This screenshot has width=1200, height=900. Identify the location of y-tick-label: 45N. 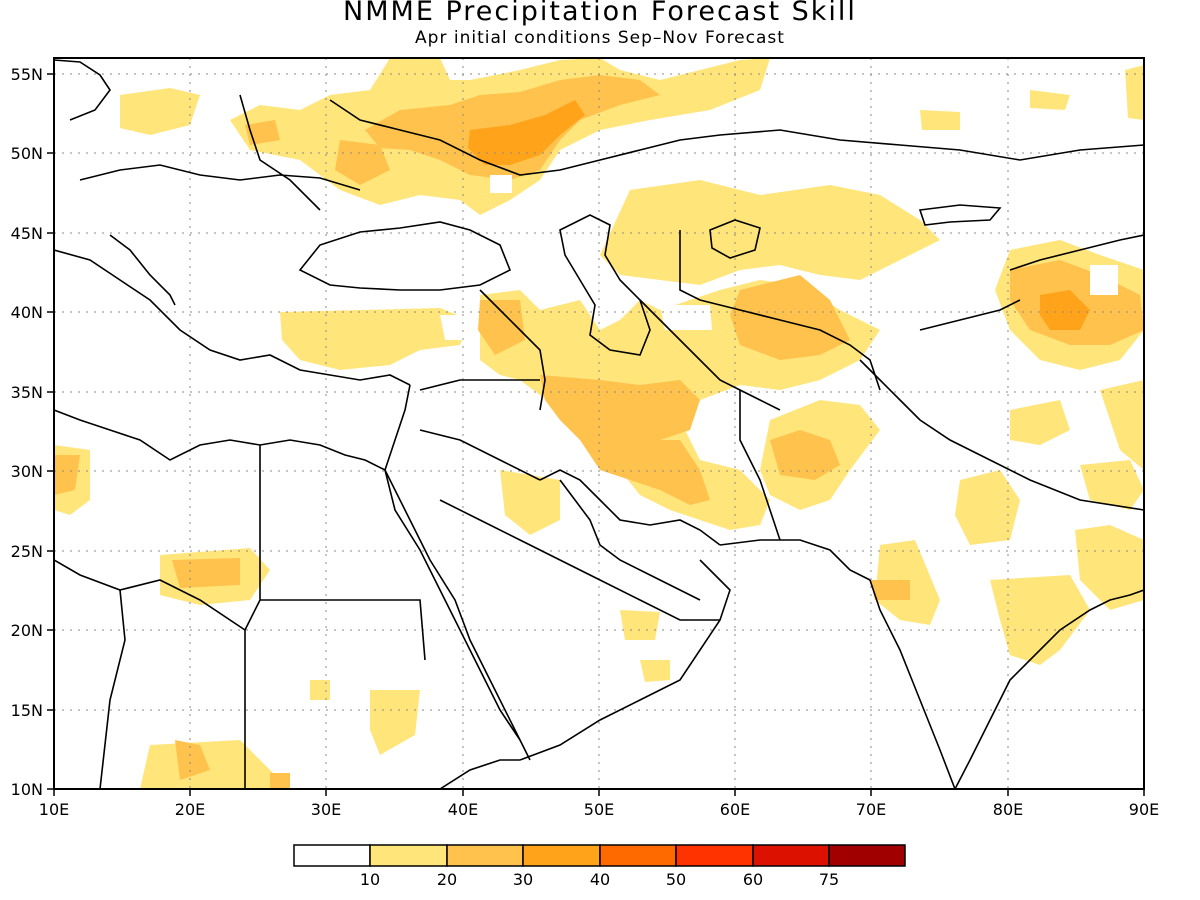
(27, 233).